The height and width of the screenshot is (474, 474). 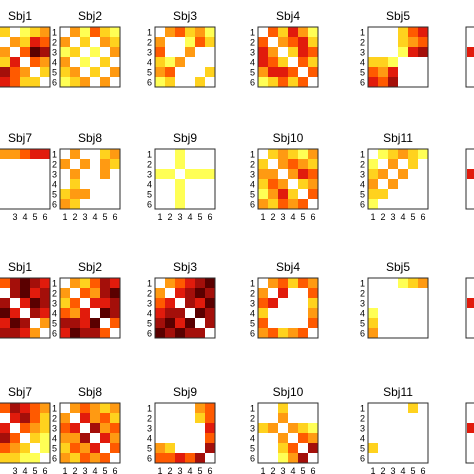 What do you see at coordinates (159, 217) in the screenshot?
I see `x-tick-label: 1` at bounding box center [159, 217].